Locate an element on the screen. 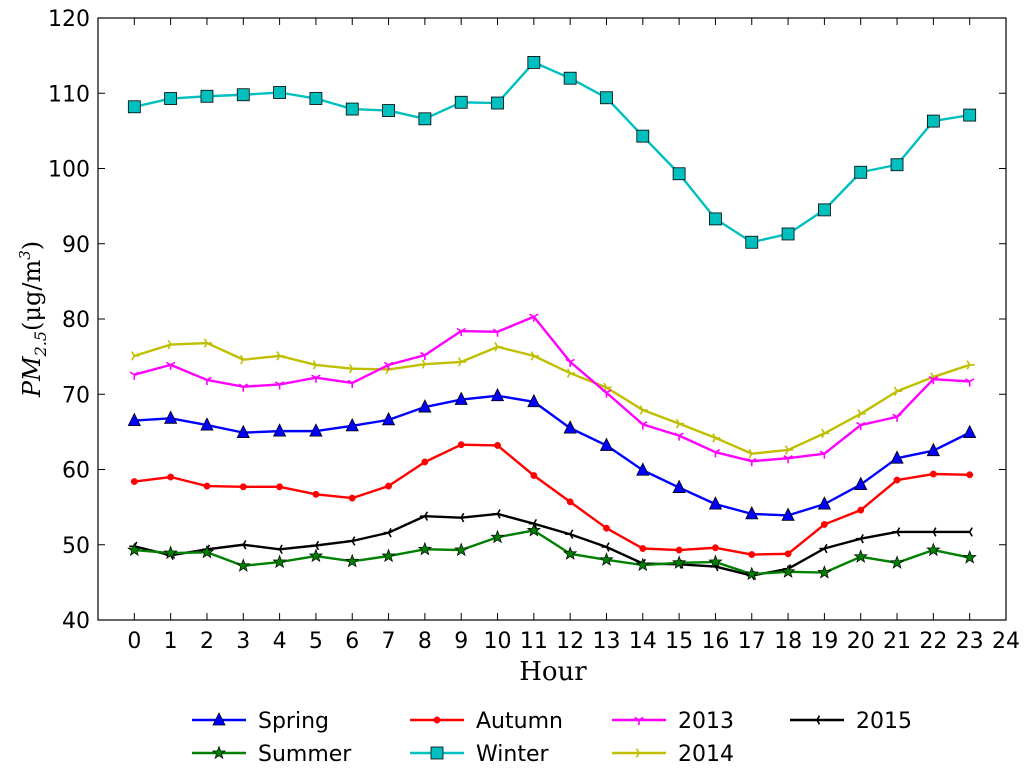  legend: Spring Autumn 2013 2015 Summer Winter 2014 is located at coordinates (552, 738).